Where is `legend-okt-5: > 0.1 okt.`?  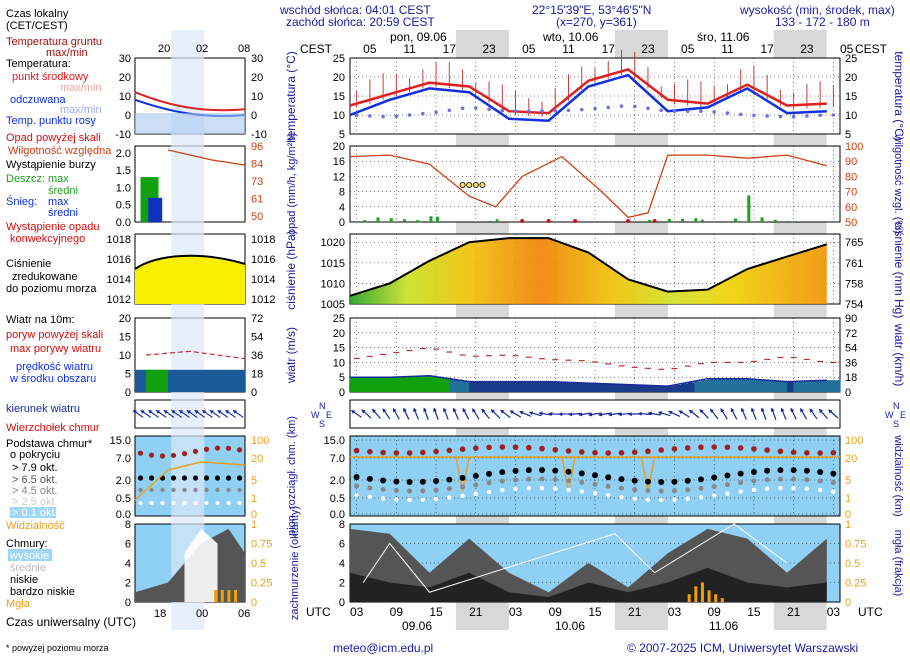 legend-okt-5: > 0.1 okt. is located at coordinates (35, 513).